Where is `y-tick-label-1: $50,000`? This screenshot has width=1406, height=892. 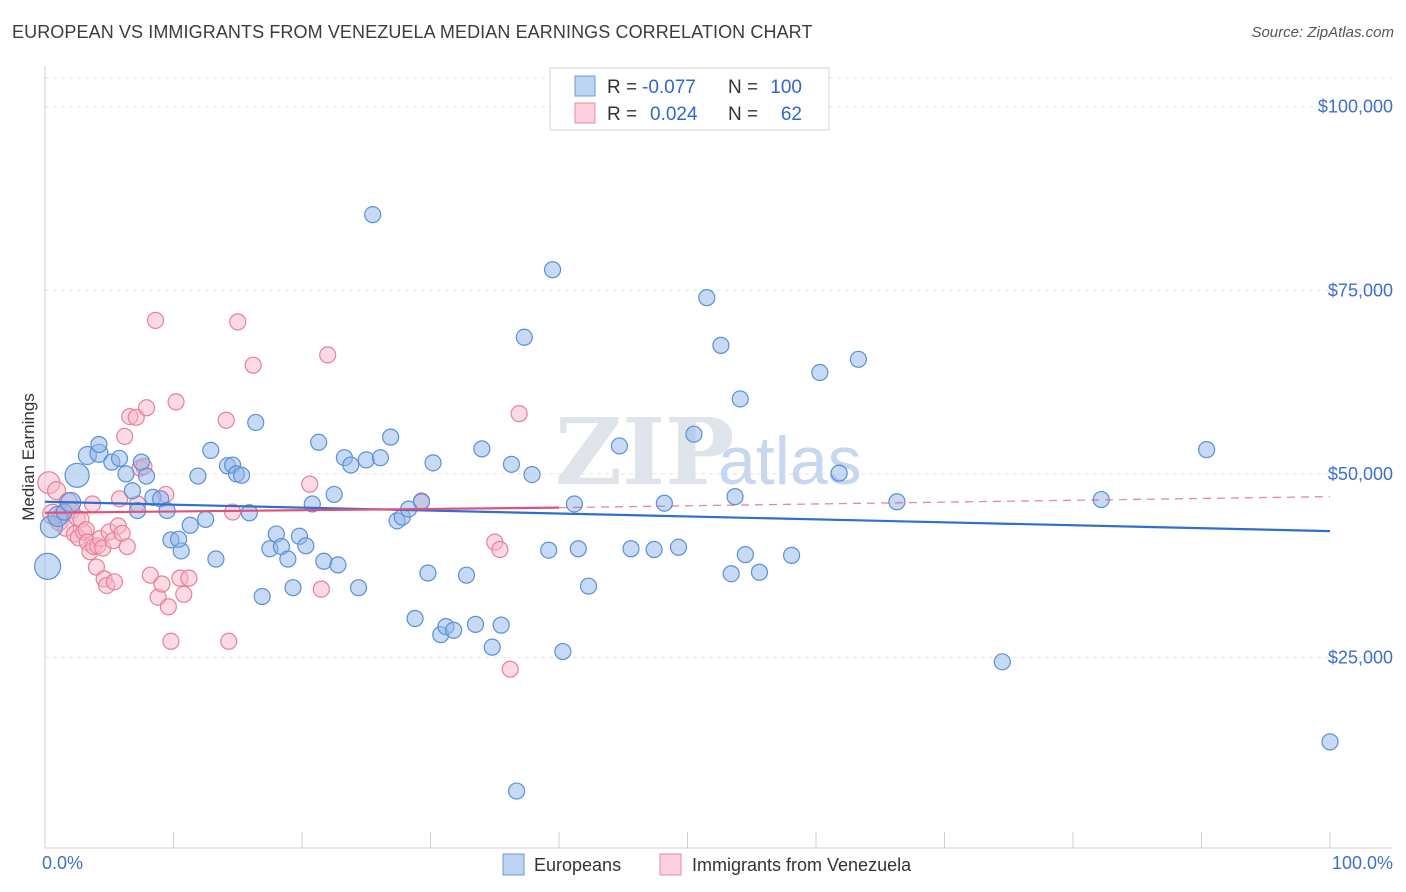
y-tick-label-1: $50,000 is located at coordinates (1360, 474).